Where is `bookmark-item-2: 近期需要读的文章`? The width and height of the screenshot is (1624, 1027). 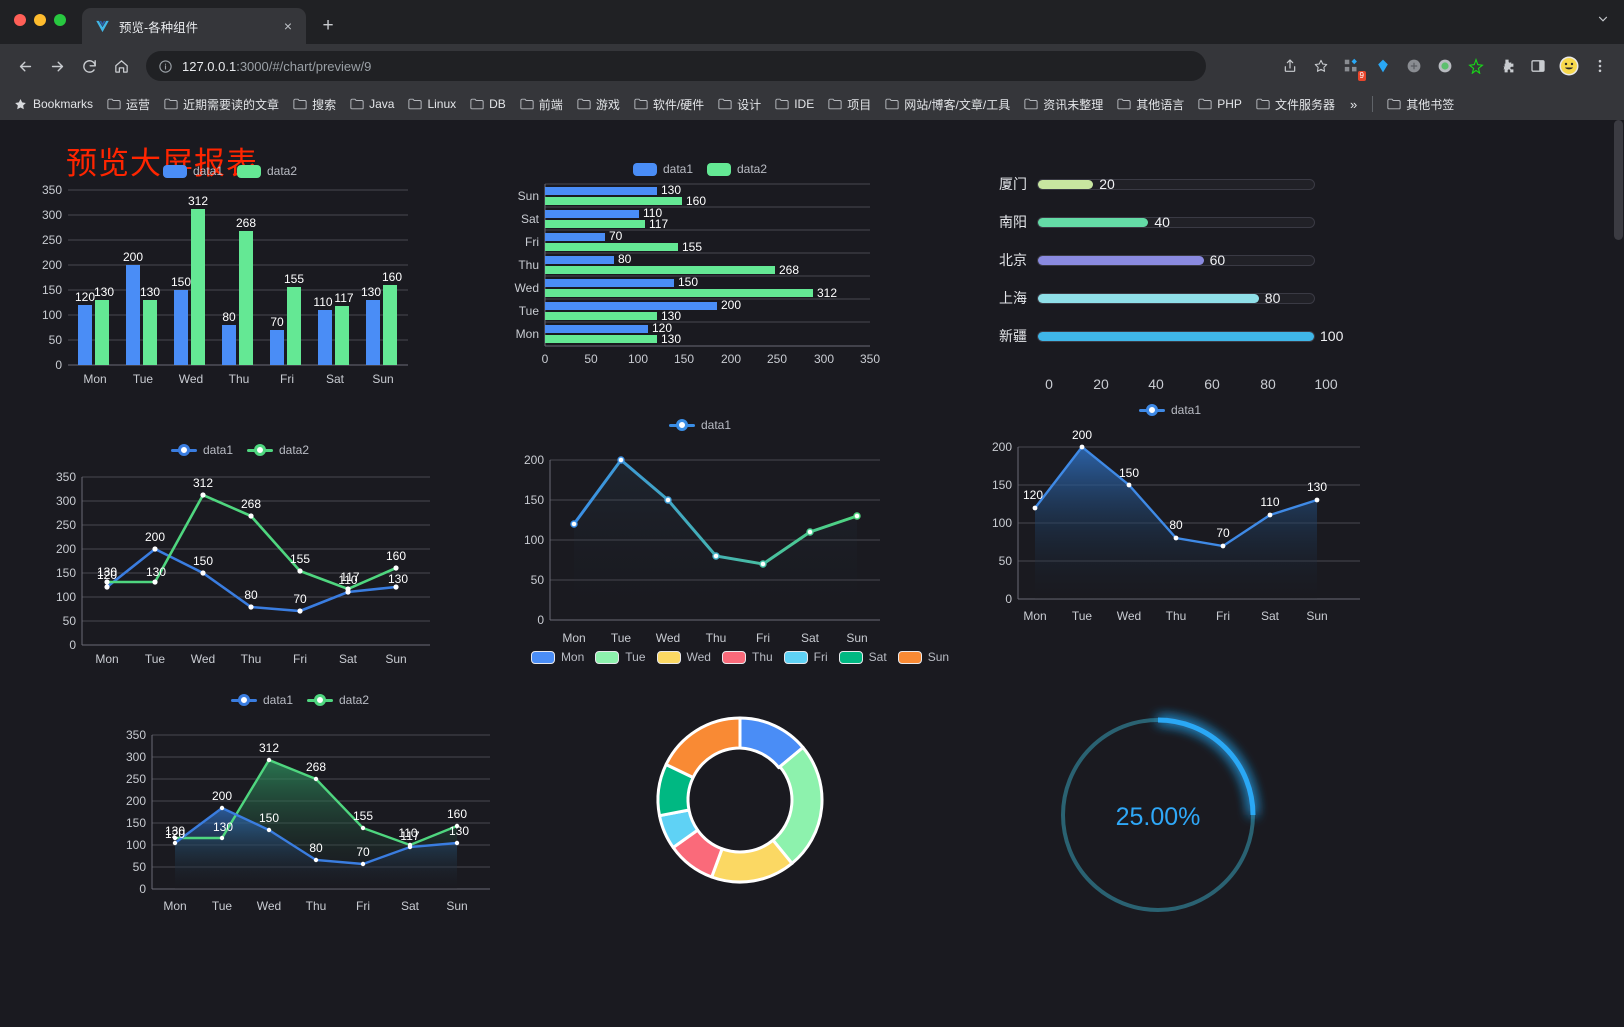
bookmark-item-2: 近期需要读的文章 is located at coordinates (221, 104).